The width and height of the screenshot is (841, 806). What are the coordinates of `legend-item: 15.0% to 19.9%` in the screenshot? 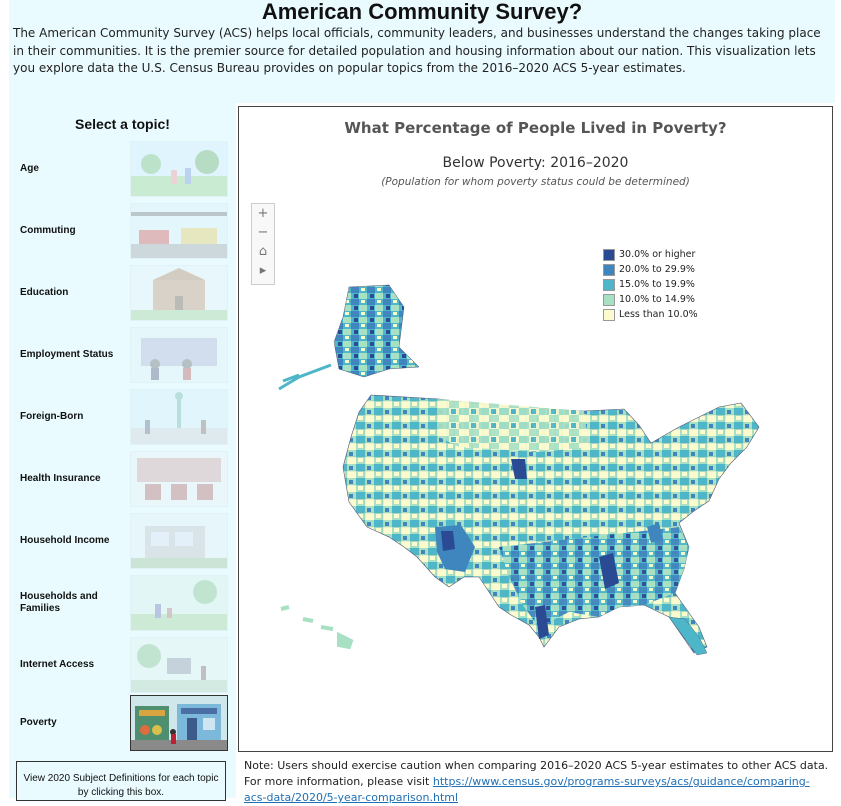 It's located at (650, 284).